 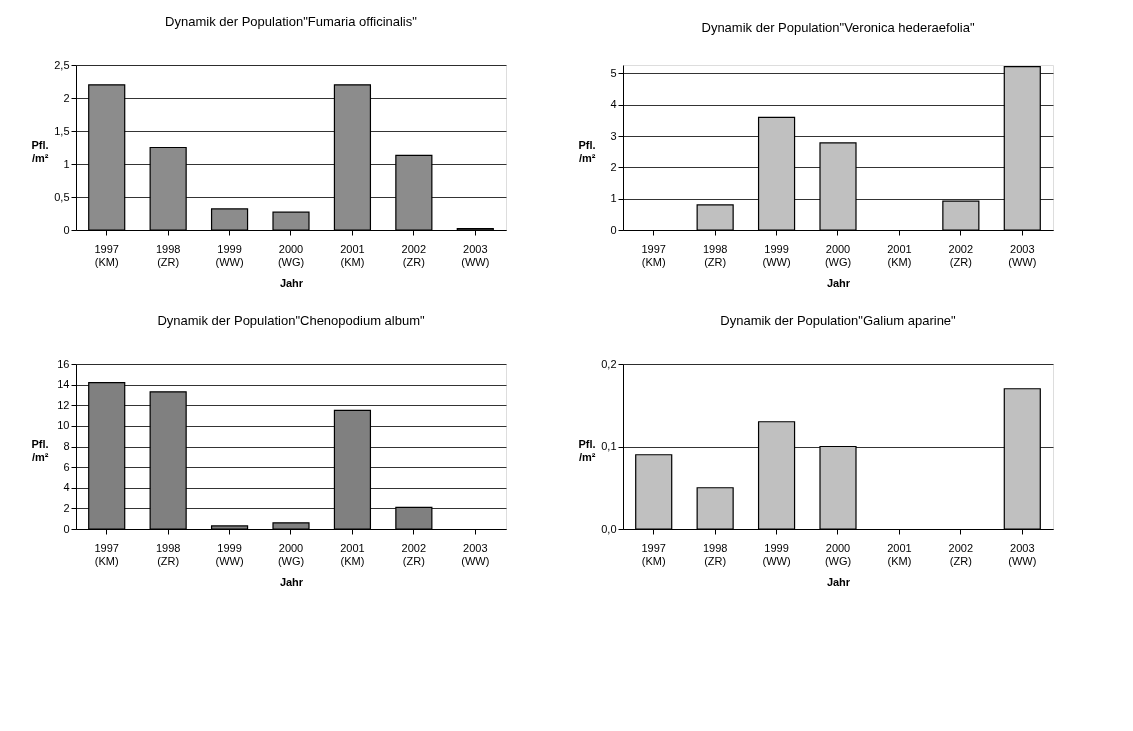 What do you see at coordinates (66, 466) in the screenshot?
I see `y-tick-label: 6` at bounding box center [66, 466].